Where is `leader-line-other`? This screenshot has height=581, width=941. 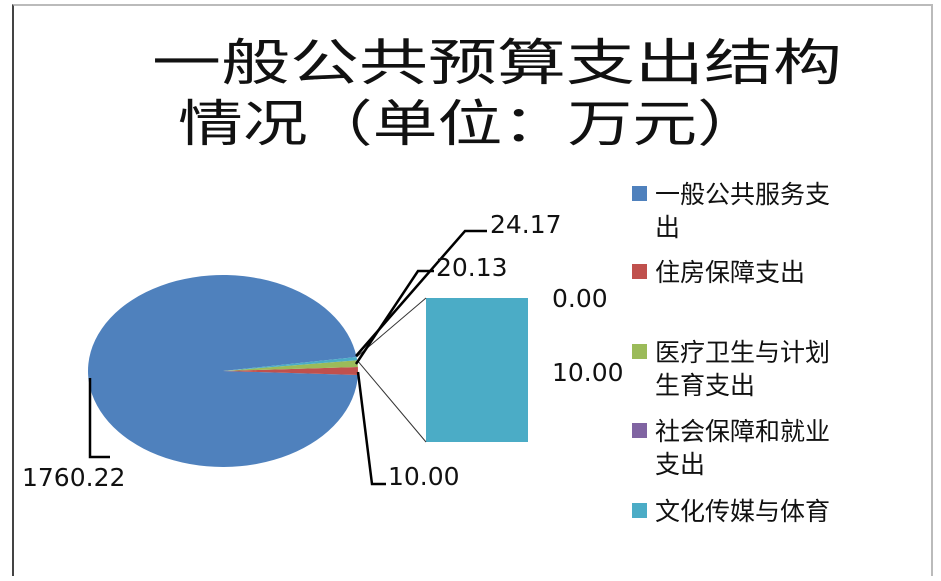
leader-line-other is located at coordinates (371, 428).